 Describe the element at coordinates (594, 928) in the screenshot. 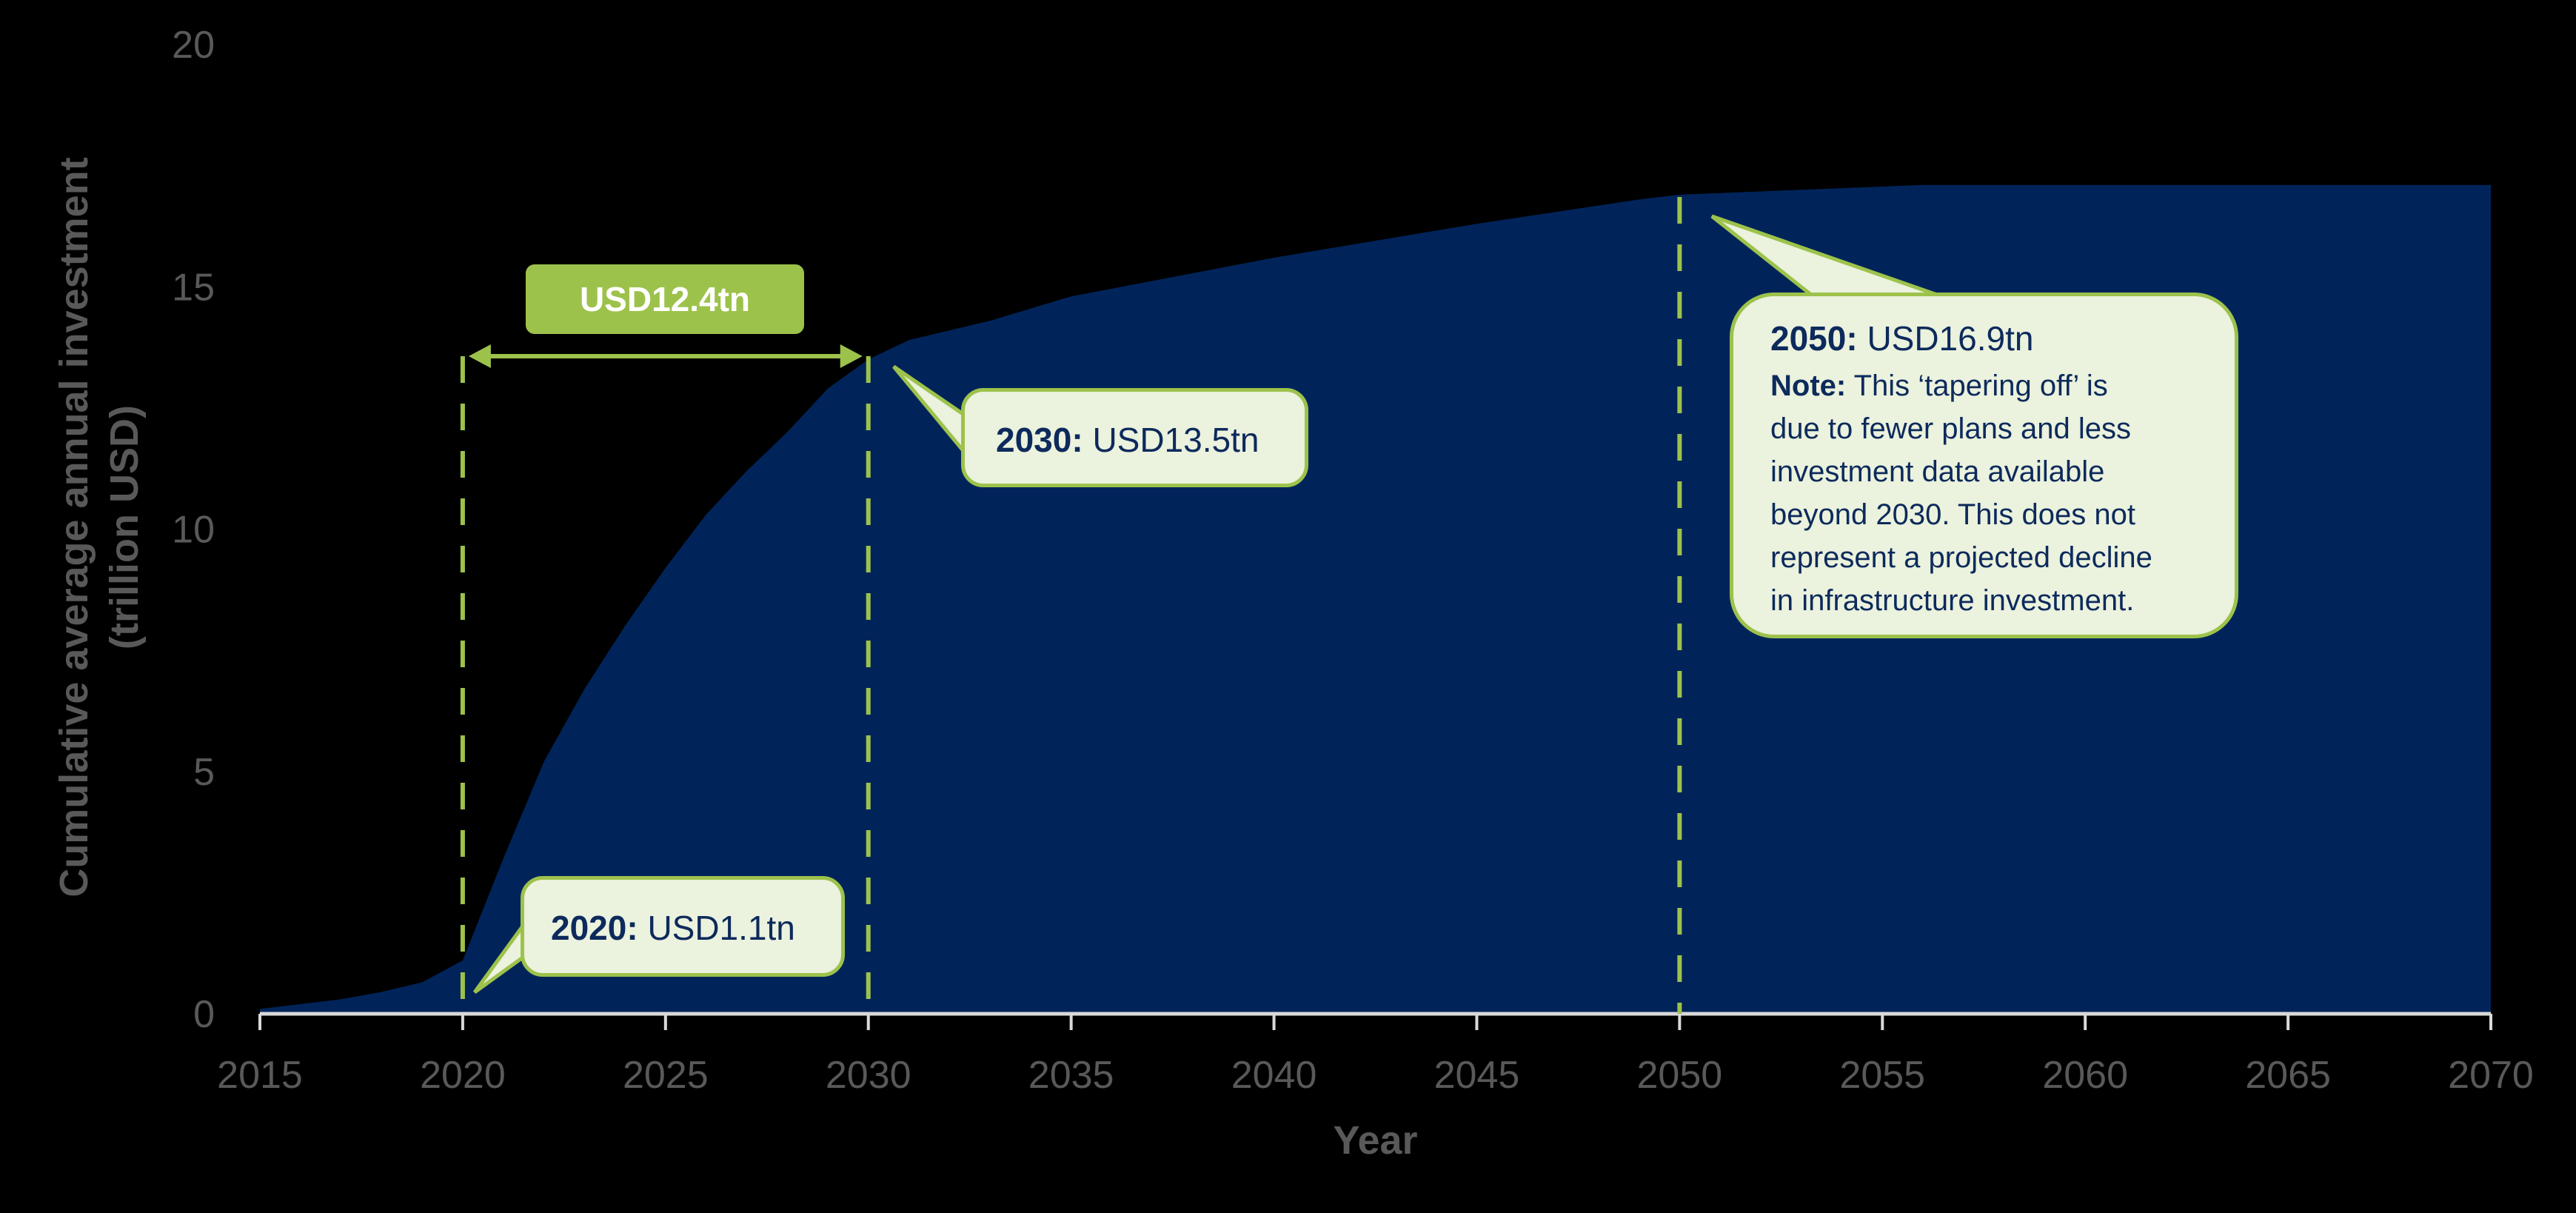

I see `callout-2020-year: 2020:` at that location.